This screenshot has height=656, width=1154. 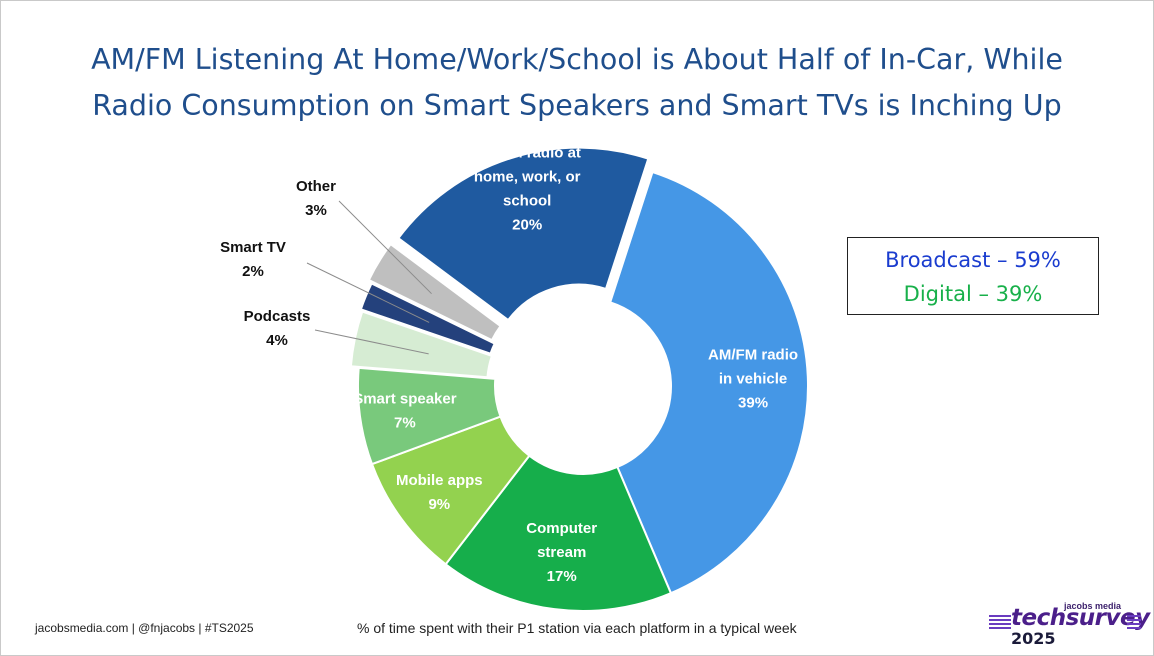 I want to click on slice-am-fm-radio-in-vehicle, so click(x=708, y=382).